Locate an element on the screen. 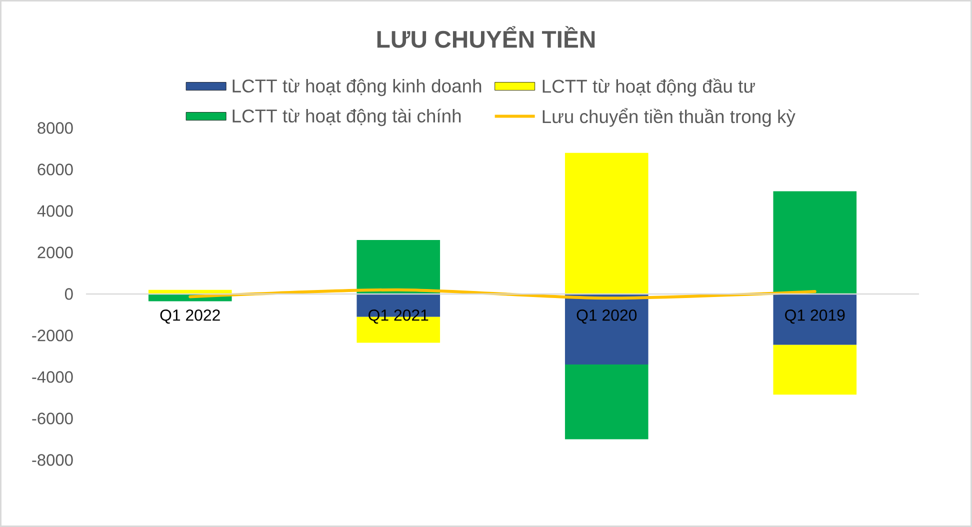 Image resolution: width=972 pixels, height=527 pixels. y-tick-label: -8000 is located at coordinates (52, 460).